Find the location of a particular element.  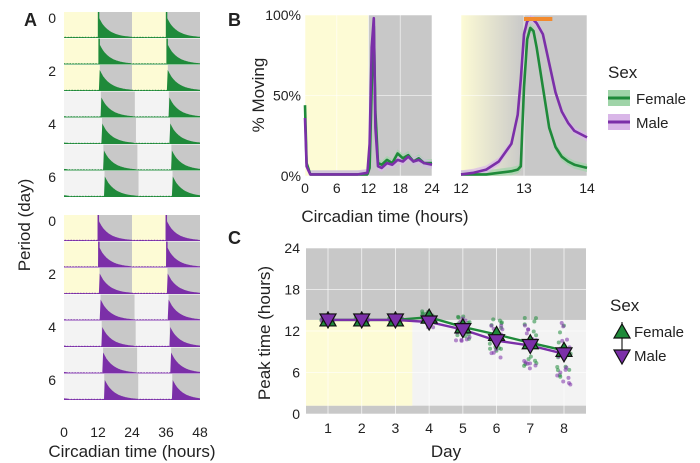

panel-label-a: A is located at coordinates (30, 20).